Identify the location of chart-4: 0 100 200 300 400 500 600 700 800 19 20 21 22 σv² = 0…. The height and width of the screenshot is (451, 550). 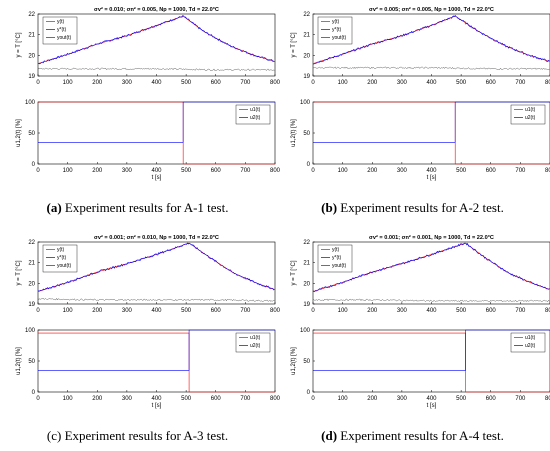
(148, 274).